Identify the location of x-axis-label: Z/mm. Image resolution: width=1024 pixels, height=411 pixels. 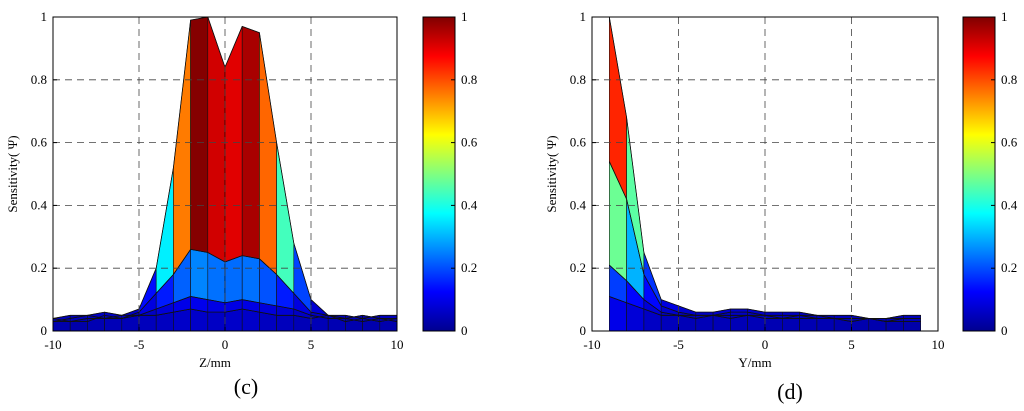
(215, 362).